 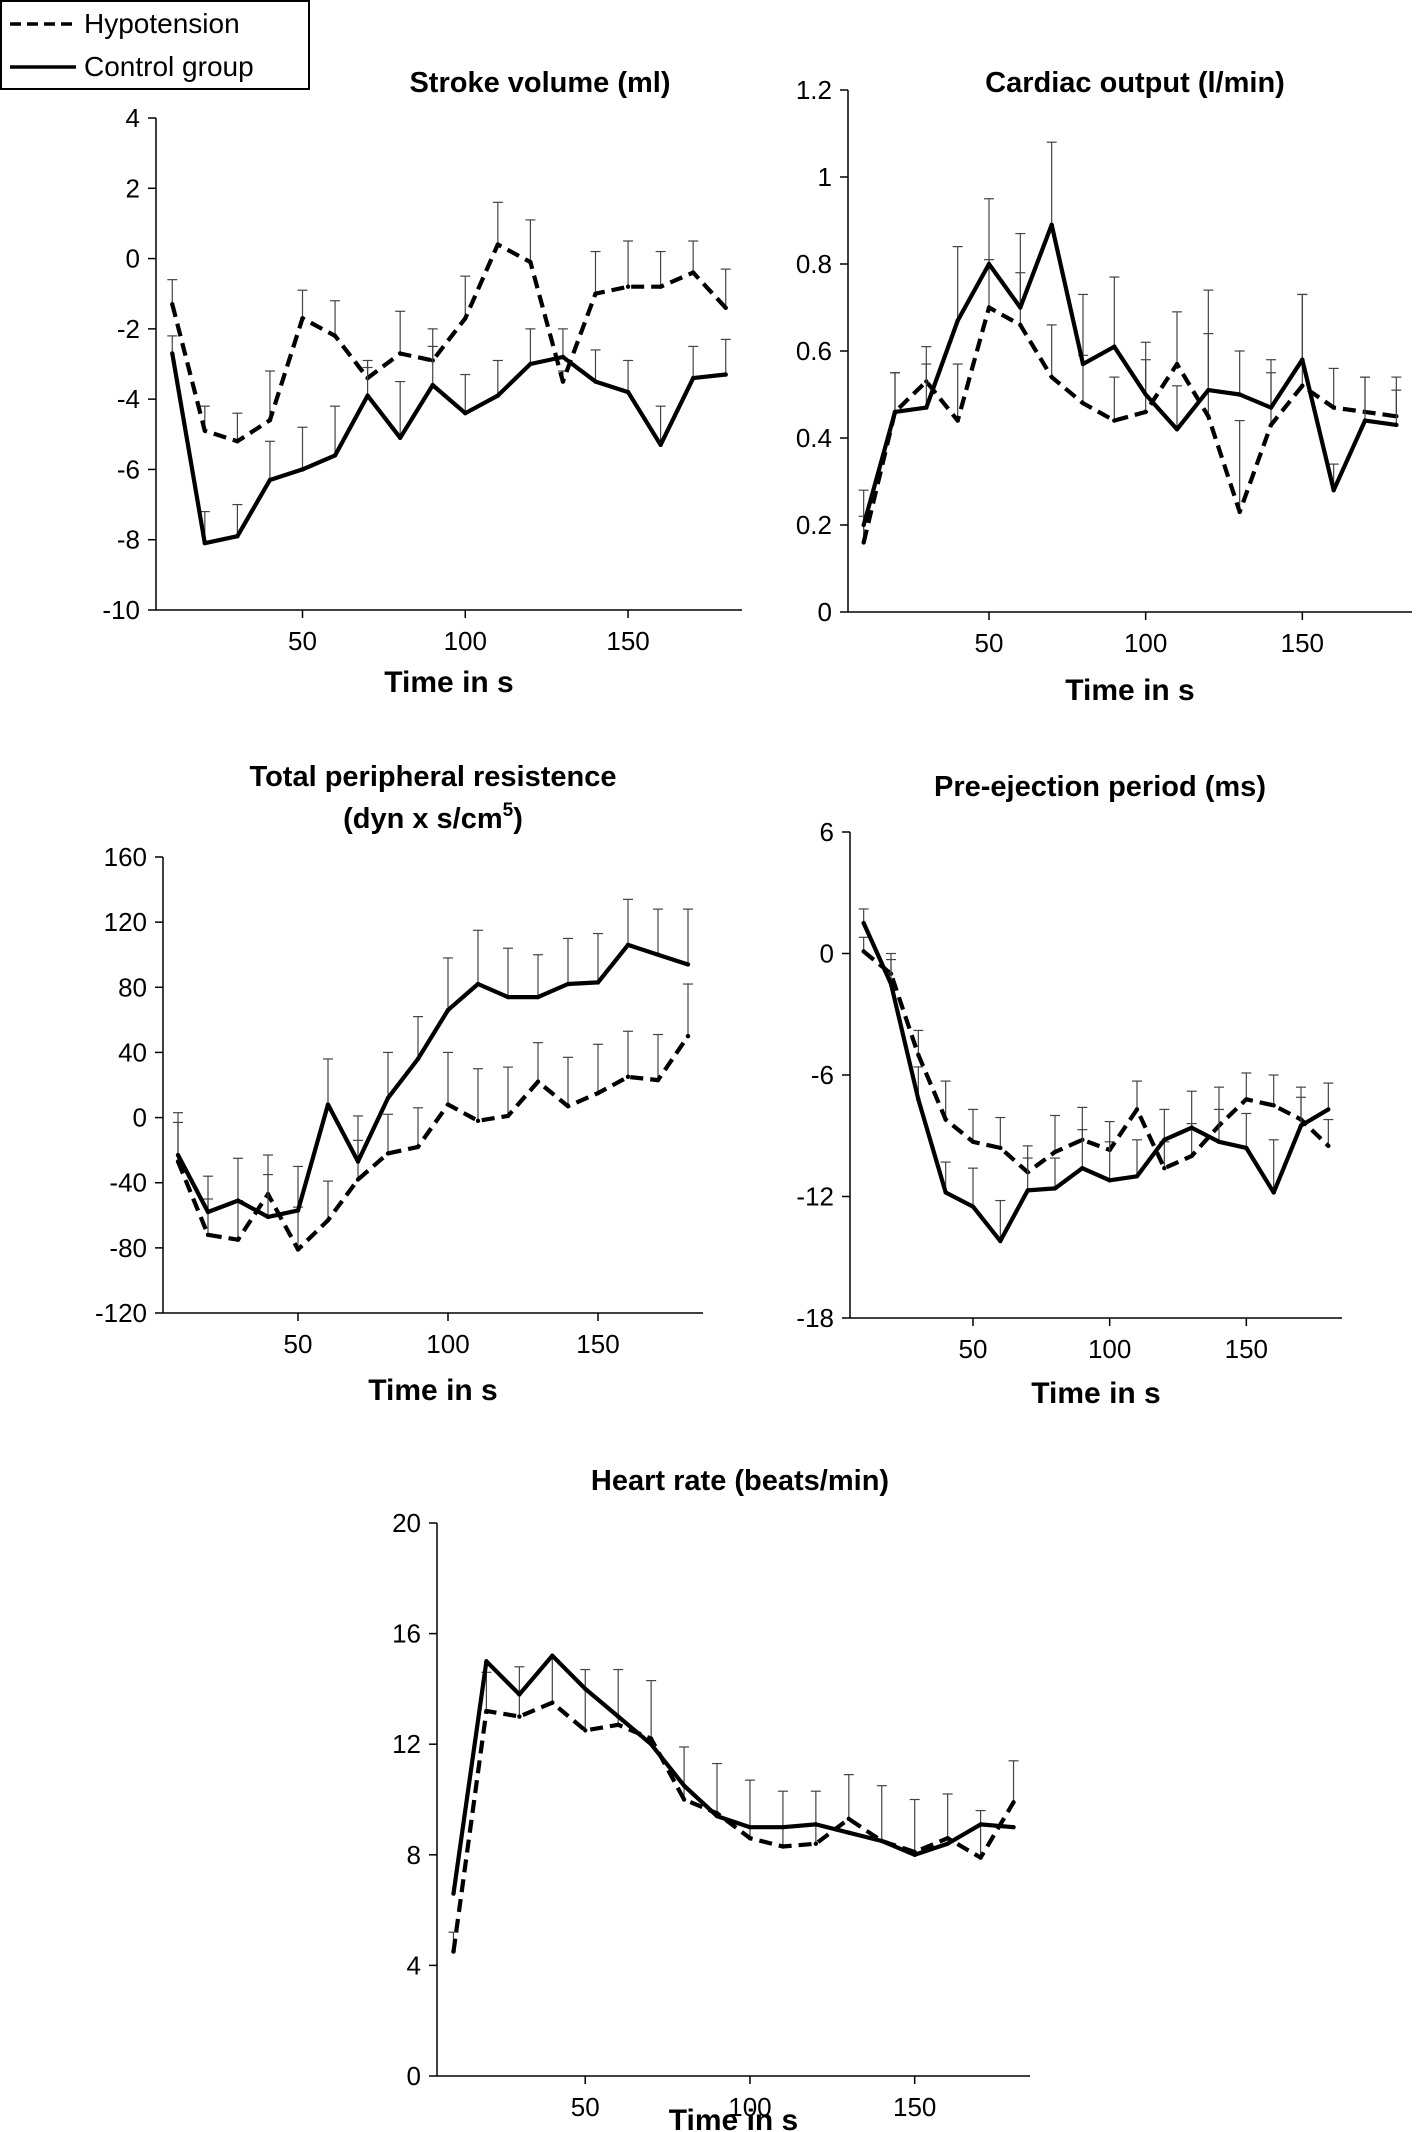 I want to click on y-tick-label: -6, so click(x=128, y=469).